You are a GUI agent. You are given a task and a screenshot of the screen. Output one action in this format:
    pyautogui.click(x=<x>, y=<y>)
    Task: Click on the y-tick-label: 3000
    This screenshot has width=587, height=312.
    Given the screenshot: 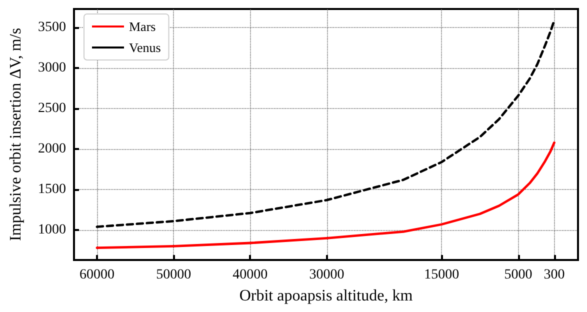 What is the action you would take?
    pyautogui.click(x=52, y=68)
    